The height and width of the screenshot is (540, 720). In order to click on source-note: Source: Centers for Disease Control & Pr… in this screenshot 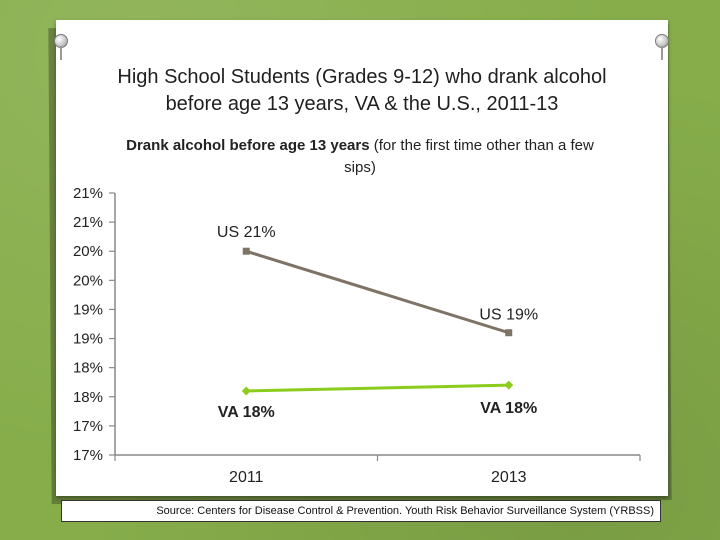, I will do `click(361, 511)`.